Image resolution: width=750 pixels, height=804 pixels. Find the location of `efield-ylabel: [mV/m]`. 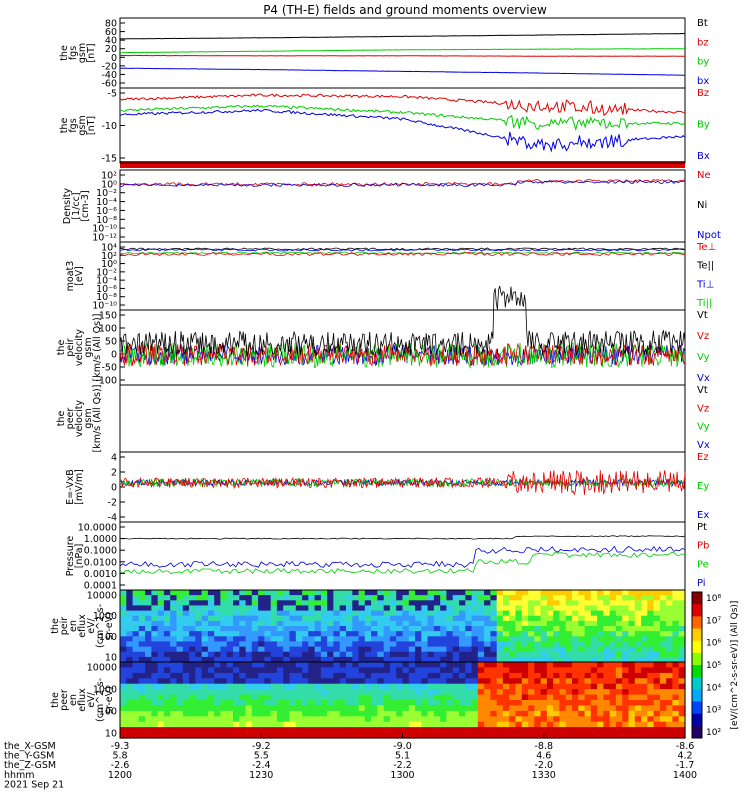

efield-ylabel: [mV/m] is located at coordinates (79, 487).